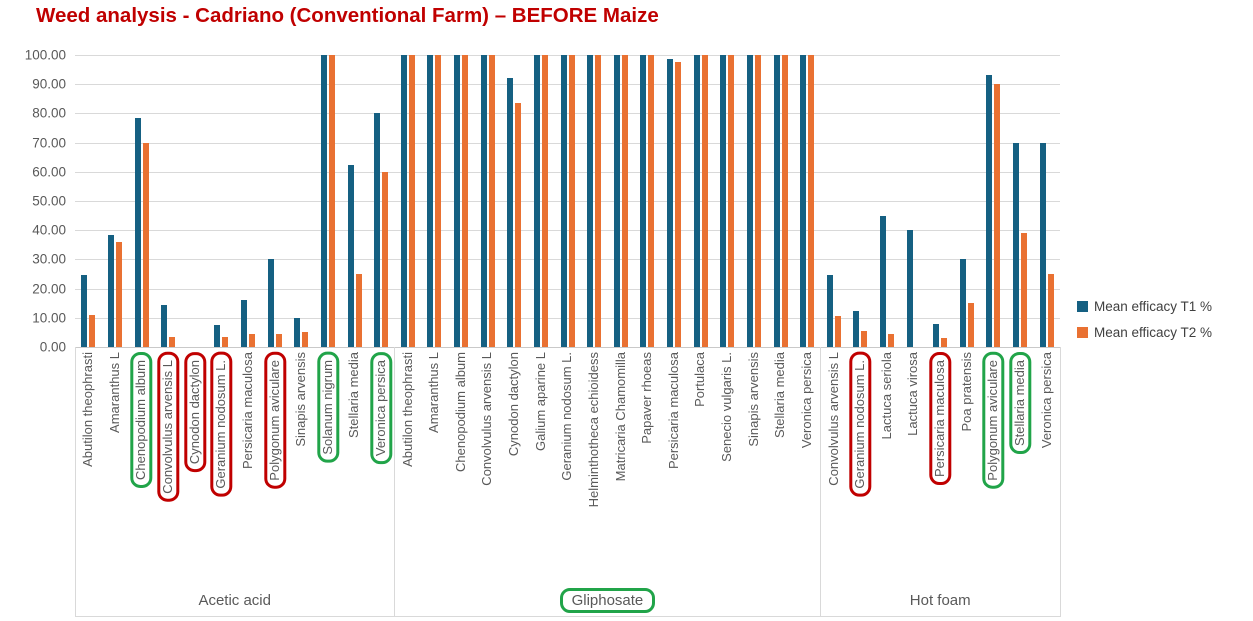  I want to click on bar-pair-galium-aparine-l, so click(541, 201).